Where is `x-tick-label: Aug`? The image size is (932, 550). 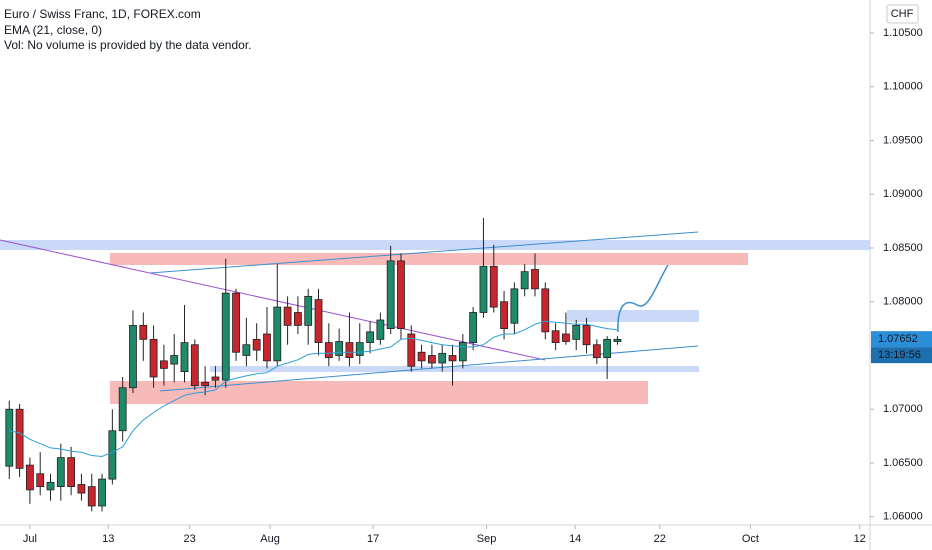
x-tick-label: Aug is located at coordinates (270, 539).